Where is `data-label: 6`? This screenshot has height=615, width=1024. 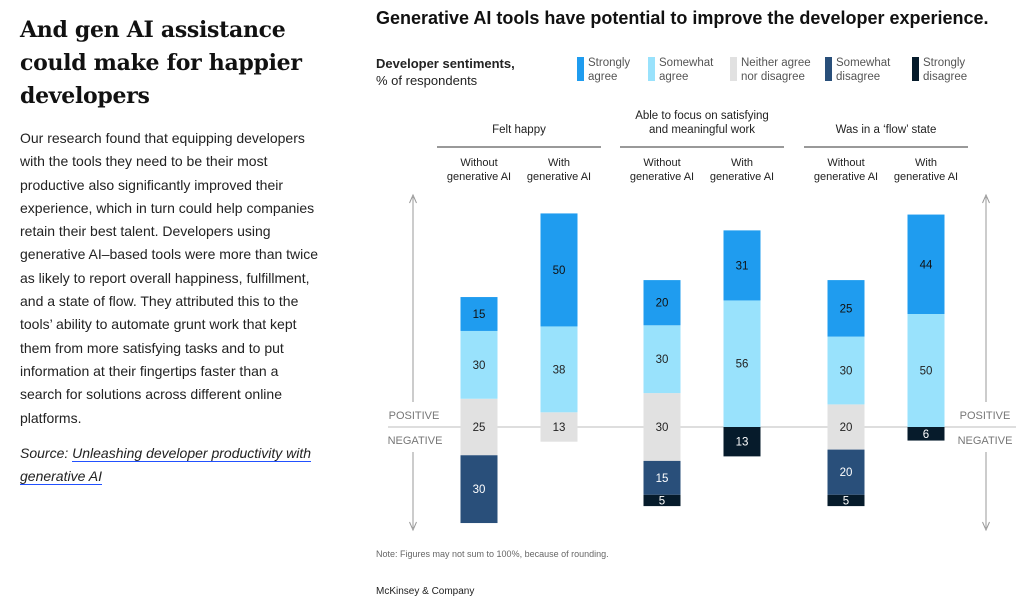
data-label: 6 is located at coordinates (926, 435).